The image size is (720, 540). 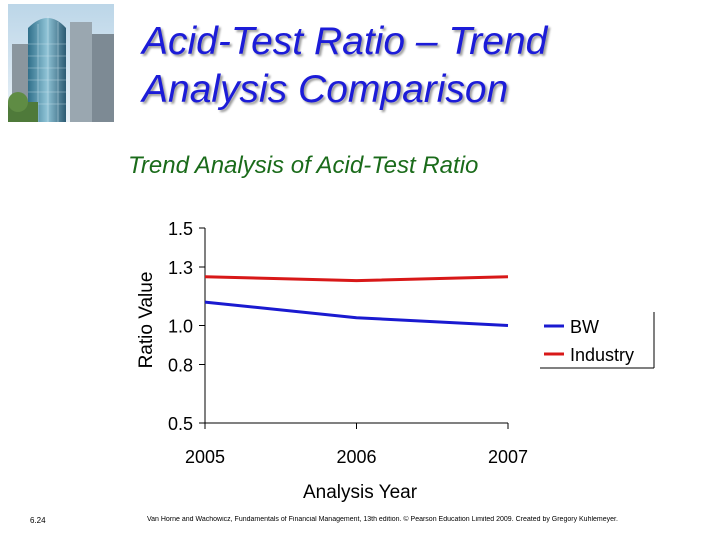 I want to click on legend-label-bw: BW, so click(x=584, y=327).